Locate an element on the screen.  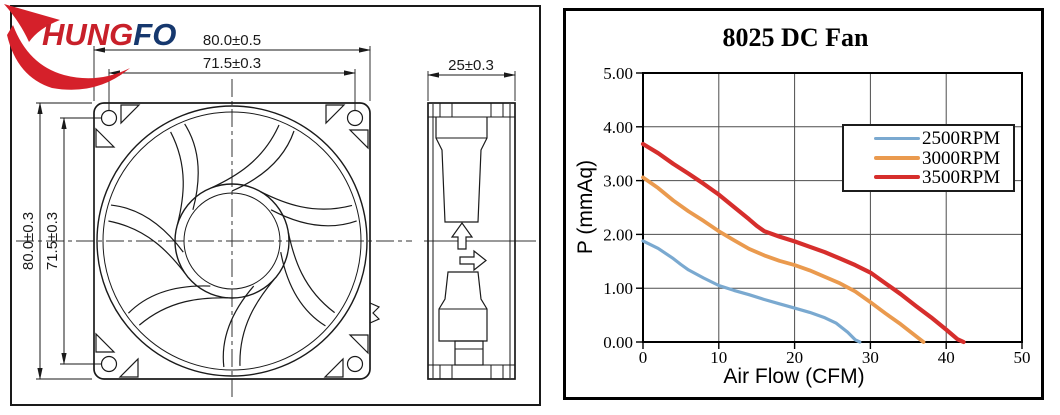
dim-height-outer: 80.0±0.3 is located at coordinates (28, 241).